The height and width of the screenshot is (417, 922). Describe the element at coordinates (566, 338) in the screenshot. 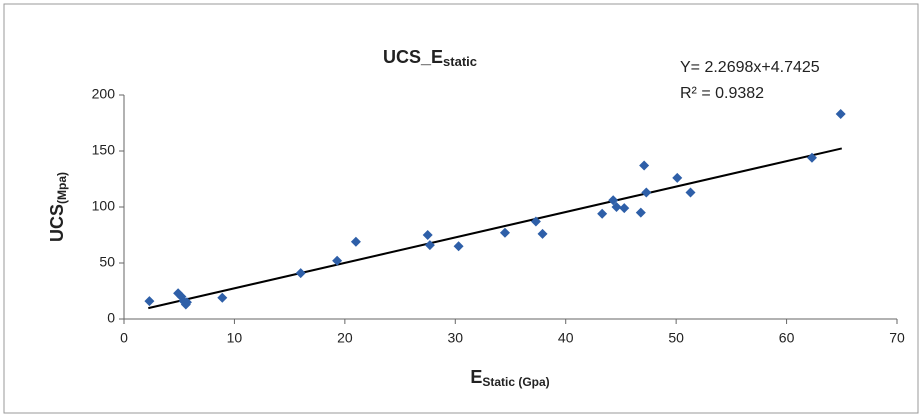

I see `x-tick-label: 40` at that location.